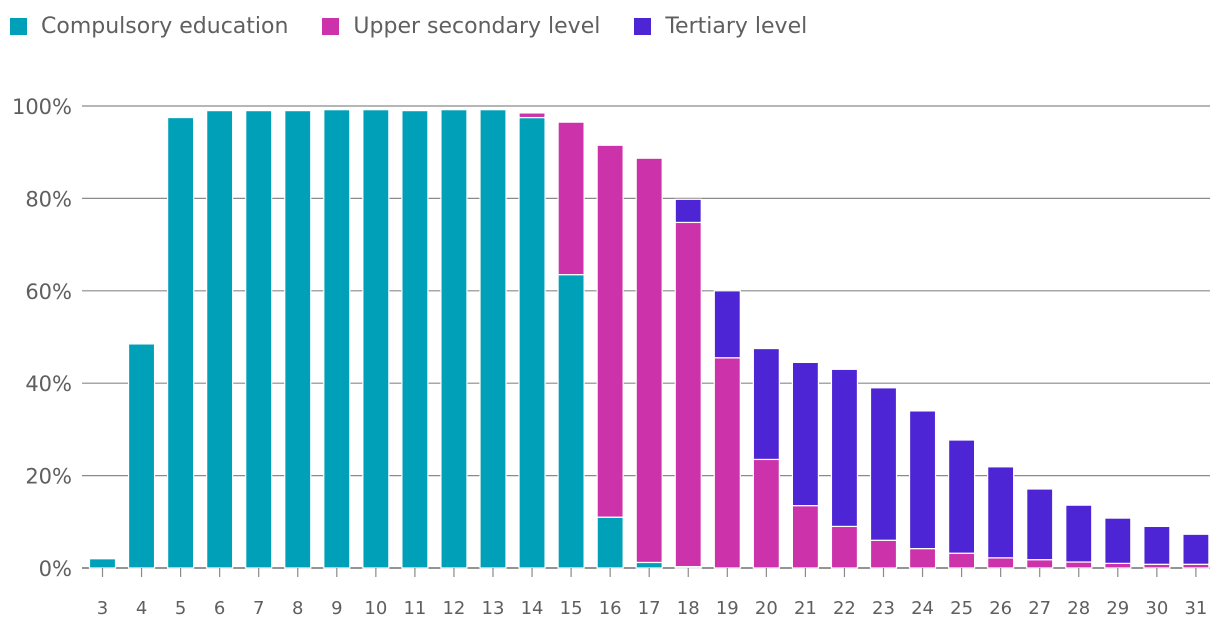  What do you see at coordinates (1117, 608) in the screenshot?
I see `x-tick-label: 29` at bounding box center [1117, 608].